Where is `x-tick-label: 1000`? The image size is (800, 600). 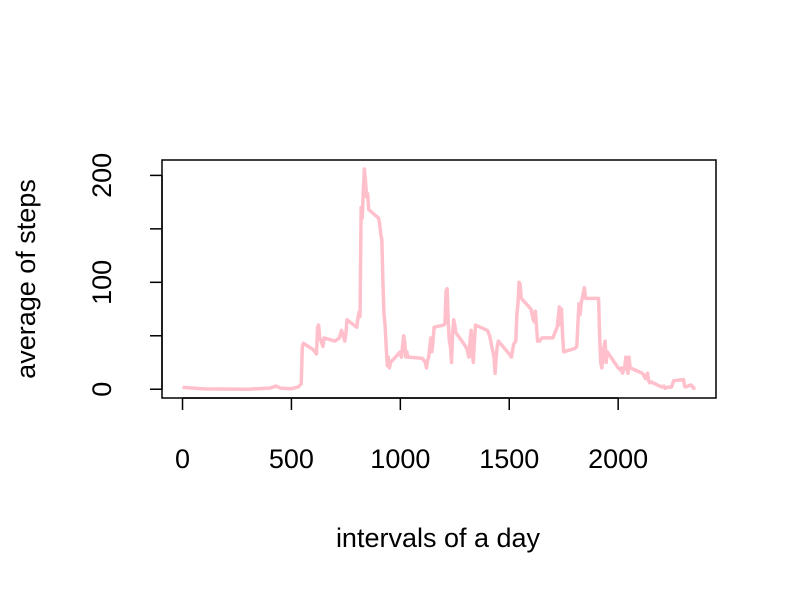 x-tick-label: 1000 is located at coordinates (400, 459).